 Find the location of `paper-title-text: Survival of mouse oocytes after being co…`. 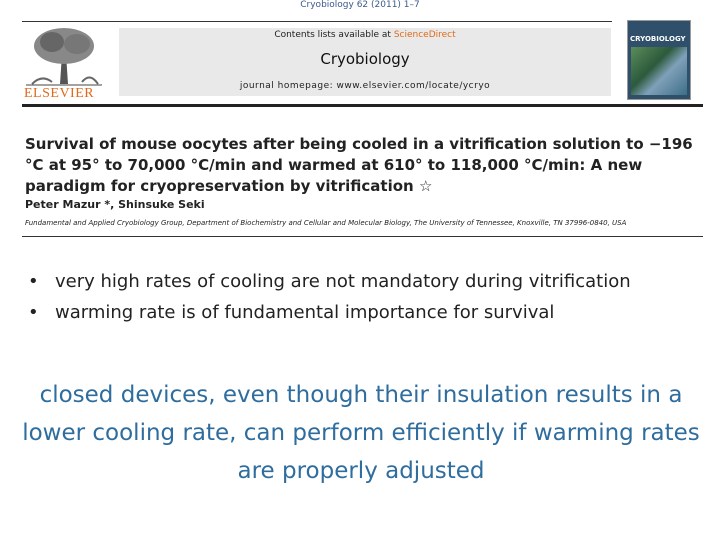

paper-title-text: Survival of mouse oocytes after being co… is located at coordinates (359, 165).